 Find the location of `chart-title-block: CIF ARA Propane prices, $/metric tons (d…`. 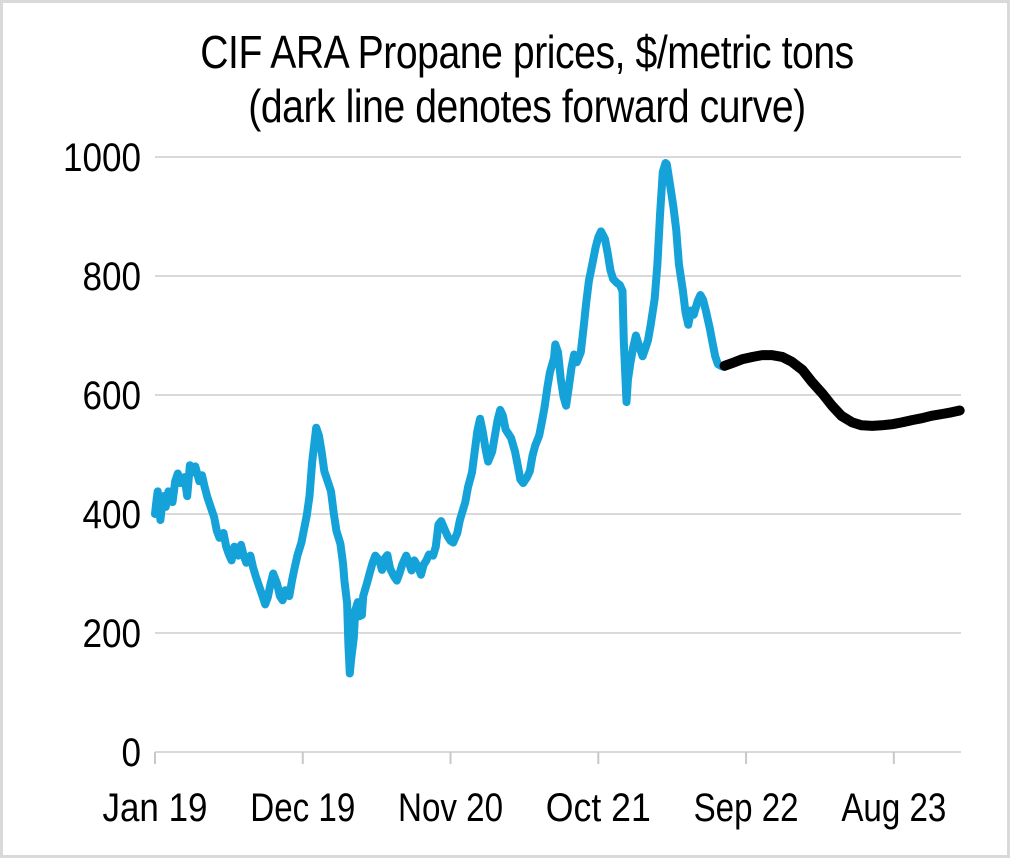

chart-title-block: CIF ARA Propane prices, $/metric tons (d… is located at coordinates (526, 79).